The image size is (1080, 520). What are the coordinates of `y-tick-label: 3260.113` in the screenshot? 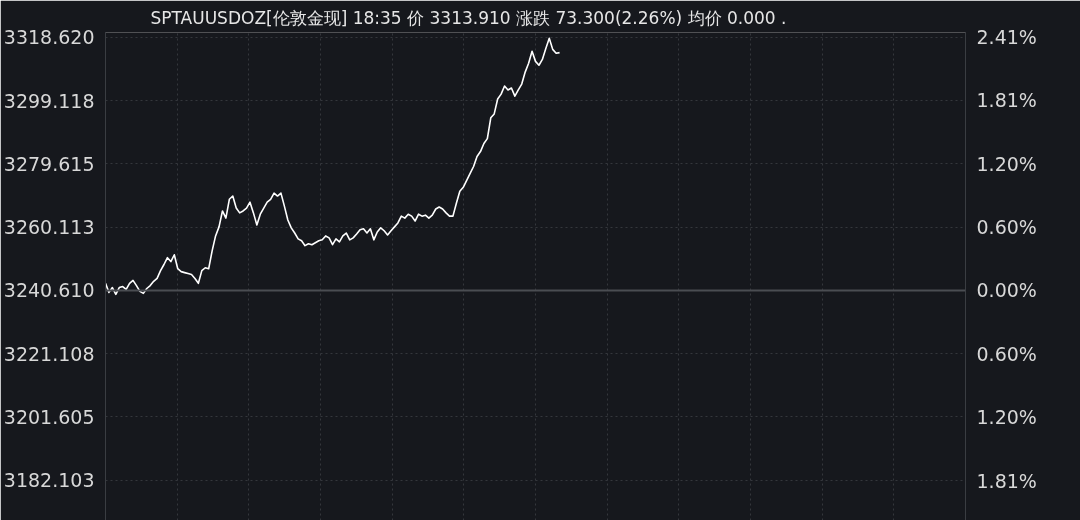 It's located at (49, 227).